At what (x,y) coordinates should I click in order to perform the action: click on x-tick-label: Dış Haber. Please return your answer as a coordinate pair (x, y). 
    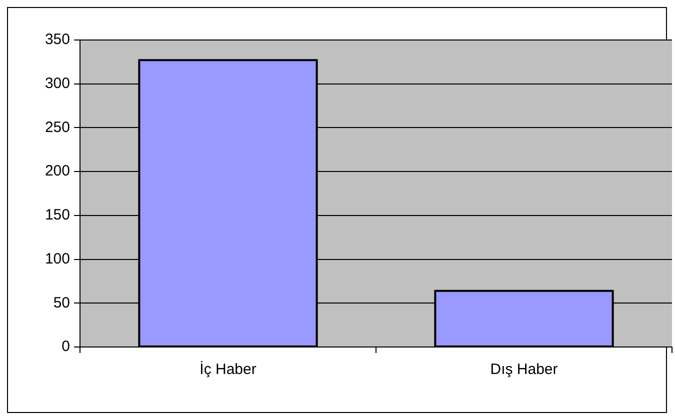
    Looking at the image, I should click on (524, 369).